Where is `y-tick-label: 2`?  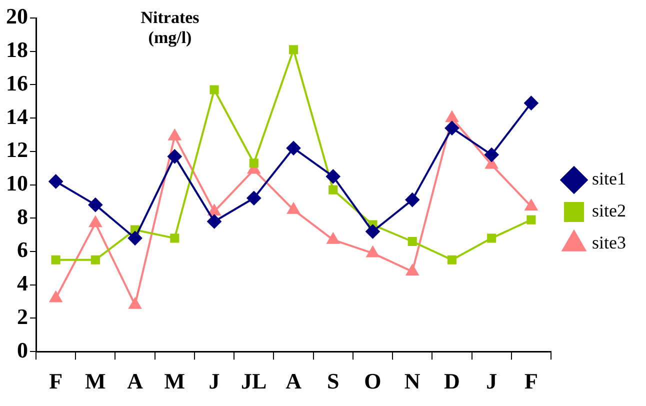 y-tick-label: 2 is located at coordinates (22, 316).